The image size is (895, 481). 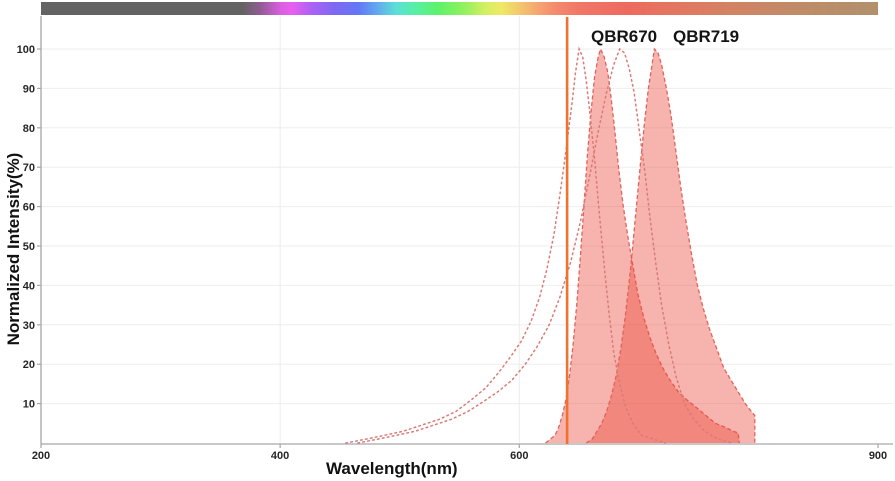 I want to click on x-tick-label: 900, so click(x=878, y=456).